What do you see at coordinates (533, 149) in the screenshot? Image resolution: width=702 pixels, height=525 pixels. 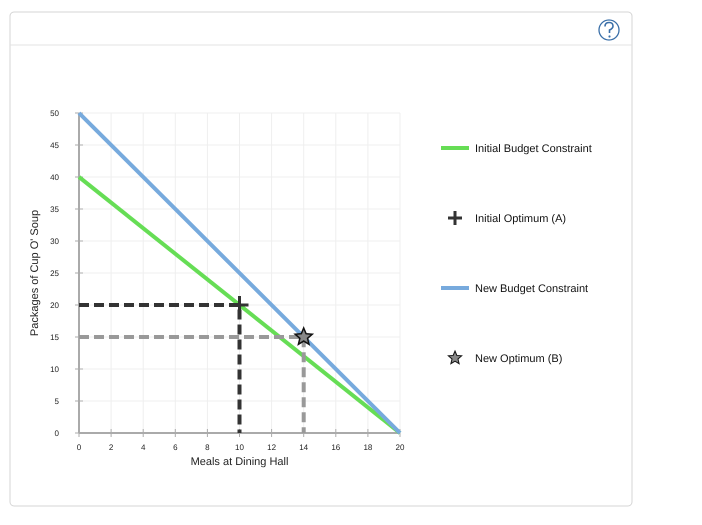 I see `legend-label: Initial Budget Constraint` at bounding box center [533, 149].